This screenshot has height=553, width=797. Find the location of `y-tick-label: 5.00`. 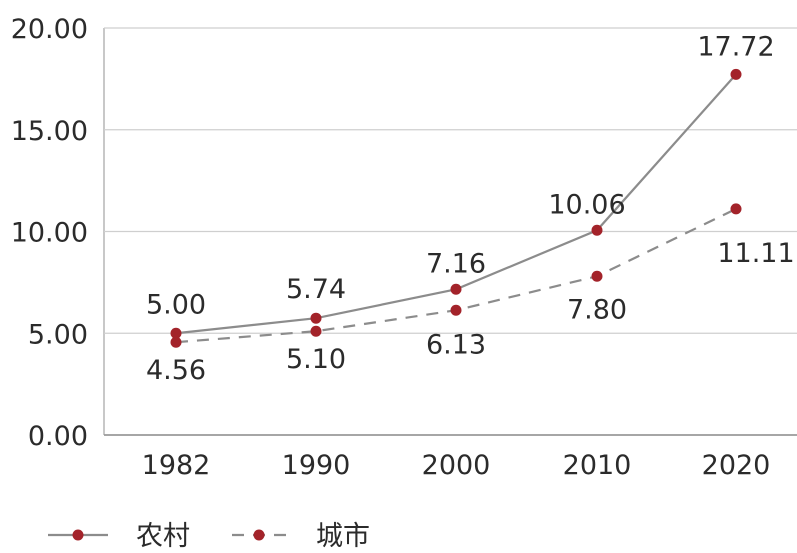

y-tick-label: 5.00 is located at coordinates (58, 334).